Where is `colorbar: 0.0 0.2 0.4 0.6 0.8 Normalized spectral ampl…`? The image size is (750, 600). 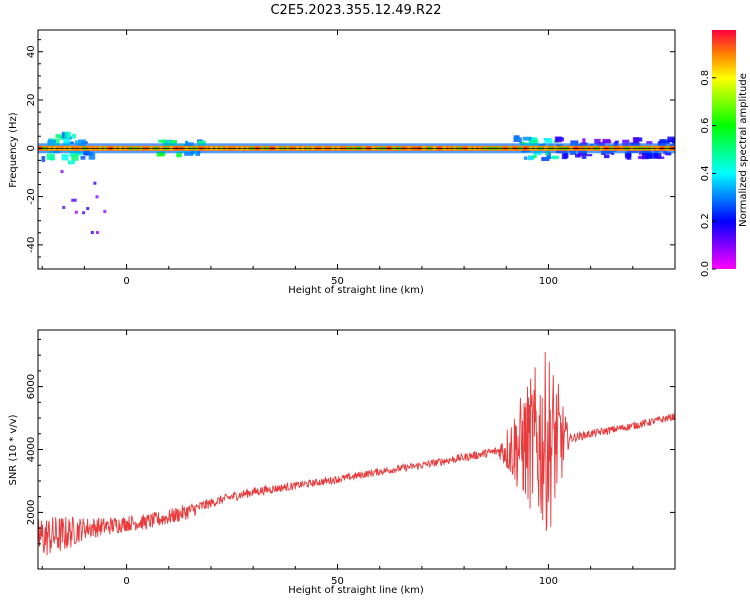
colorbar: 0.0 0.2 0.4 0.6 0.8 Normalized spectral ampl… is located at coordinates (724, 153).